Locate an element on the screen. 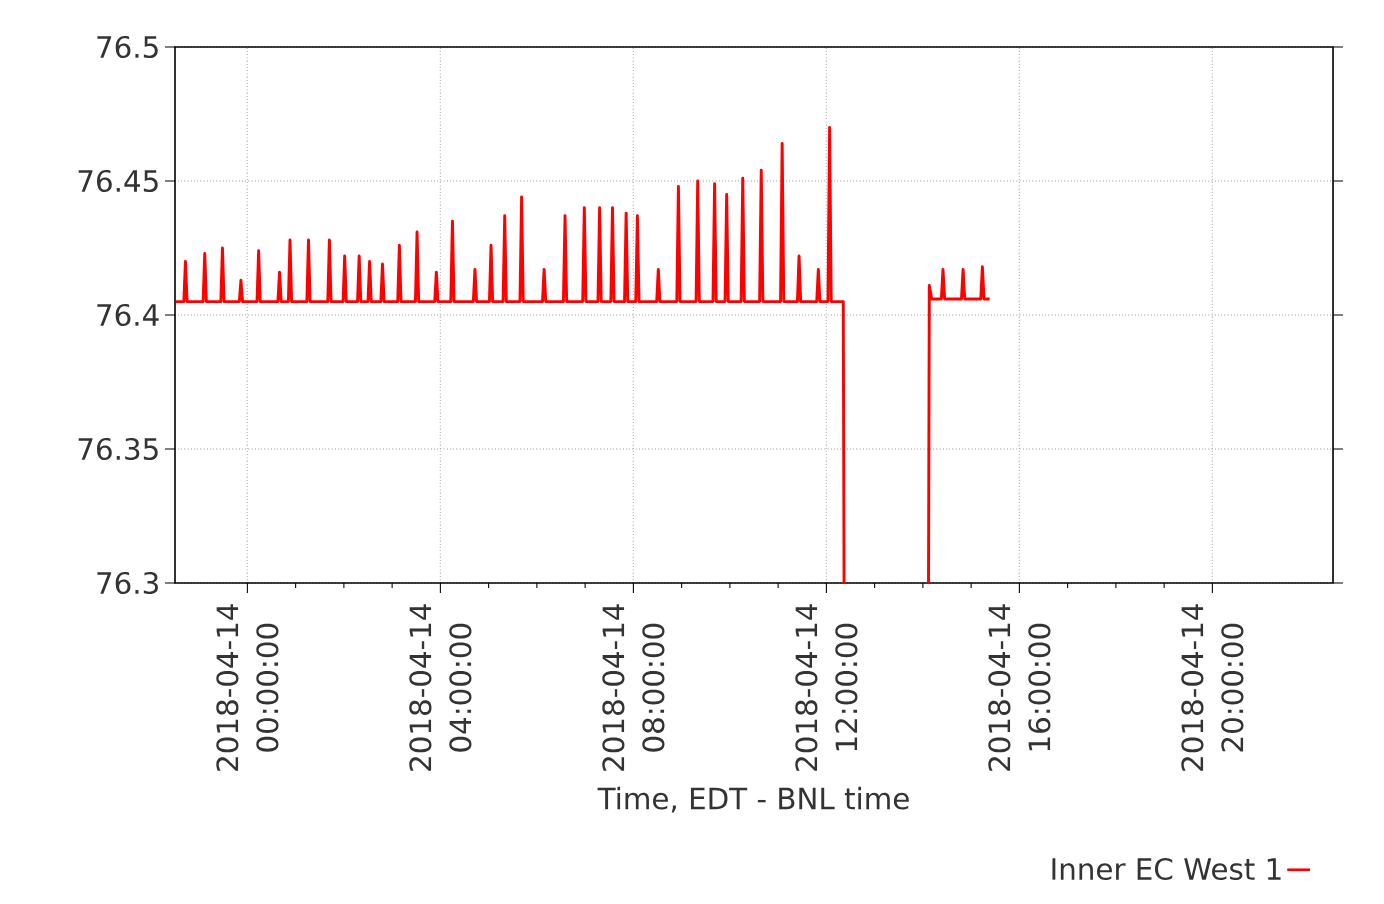 This screenshot has height=904, width=1384. x-tick-label: 2018-04-14 20:00:00 is located at coordinates (1212, 687).